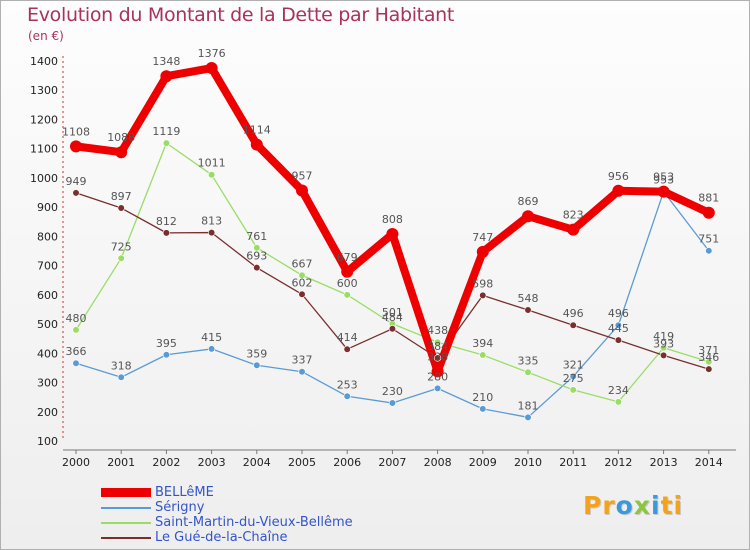 This screenshot has width=750, height=550. Describe the element at coordinates (392, 317) in the screenshot. I see `data-label: 484` at that location.